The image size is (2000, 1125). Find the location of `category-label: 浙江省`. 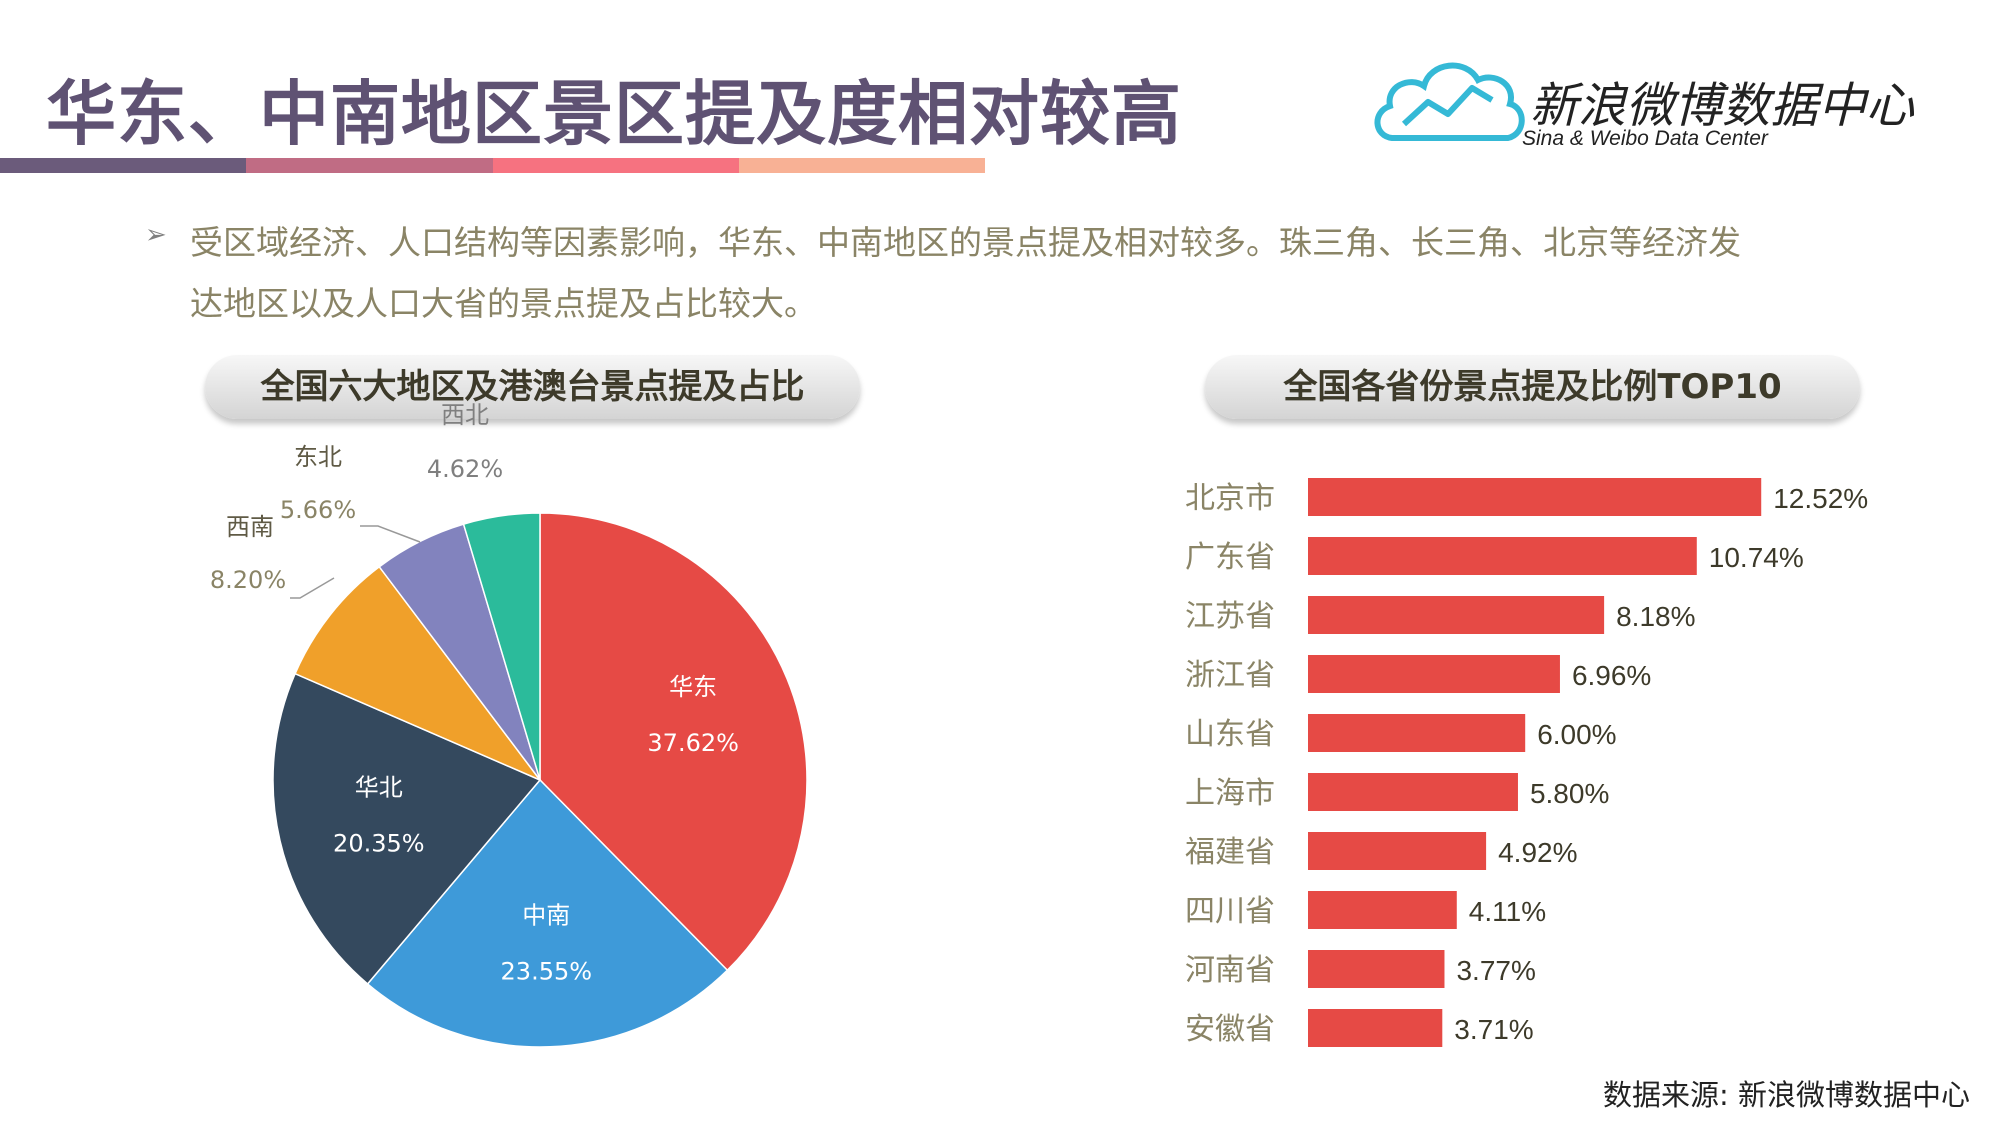

category-label: 浙江省 is located at coordinates (1230, 675).